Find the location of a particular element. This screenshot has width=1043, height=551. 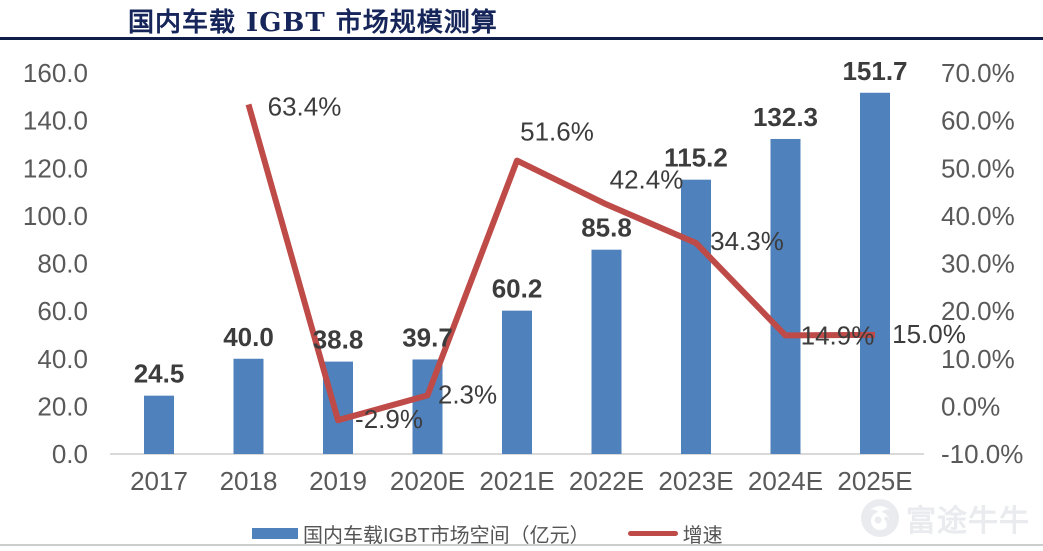

line-value-label: 2.3% is located at coordinates (467, 394).